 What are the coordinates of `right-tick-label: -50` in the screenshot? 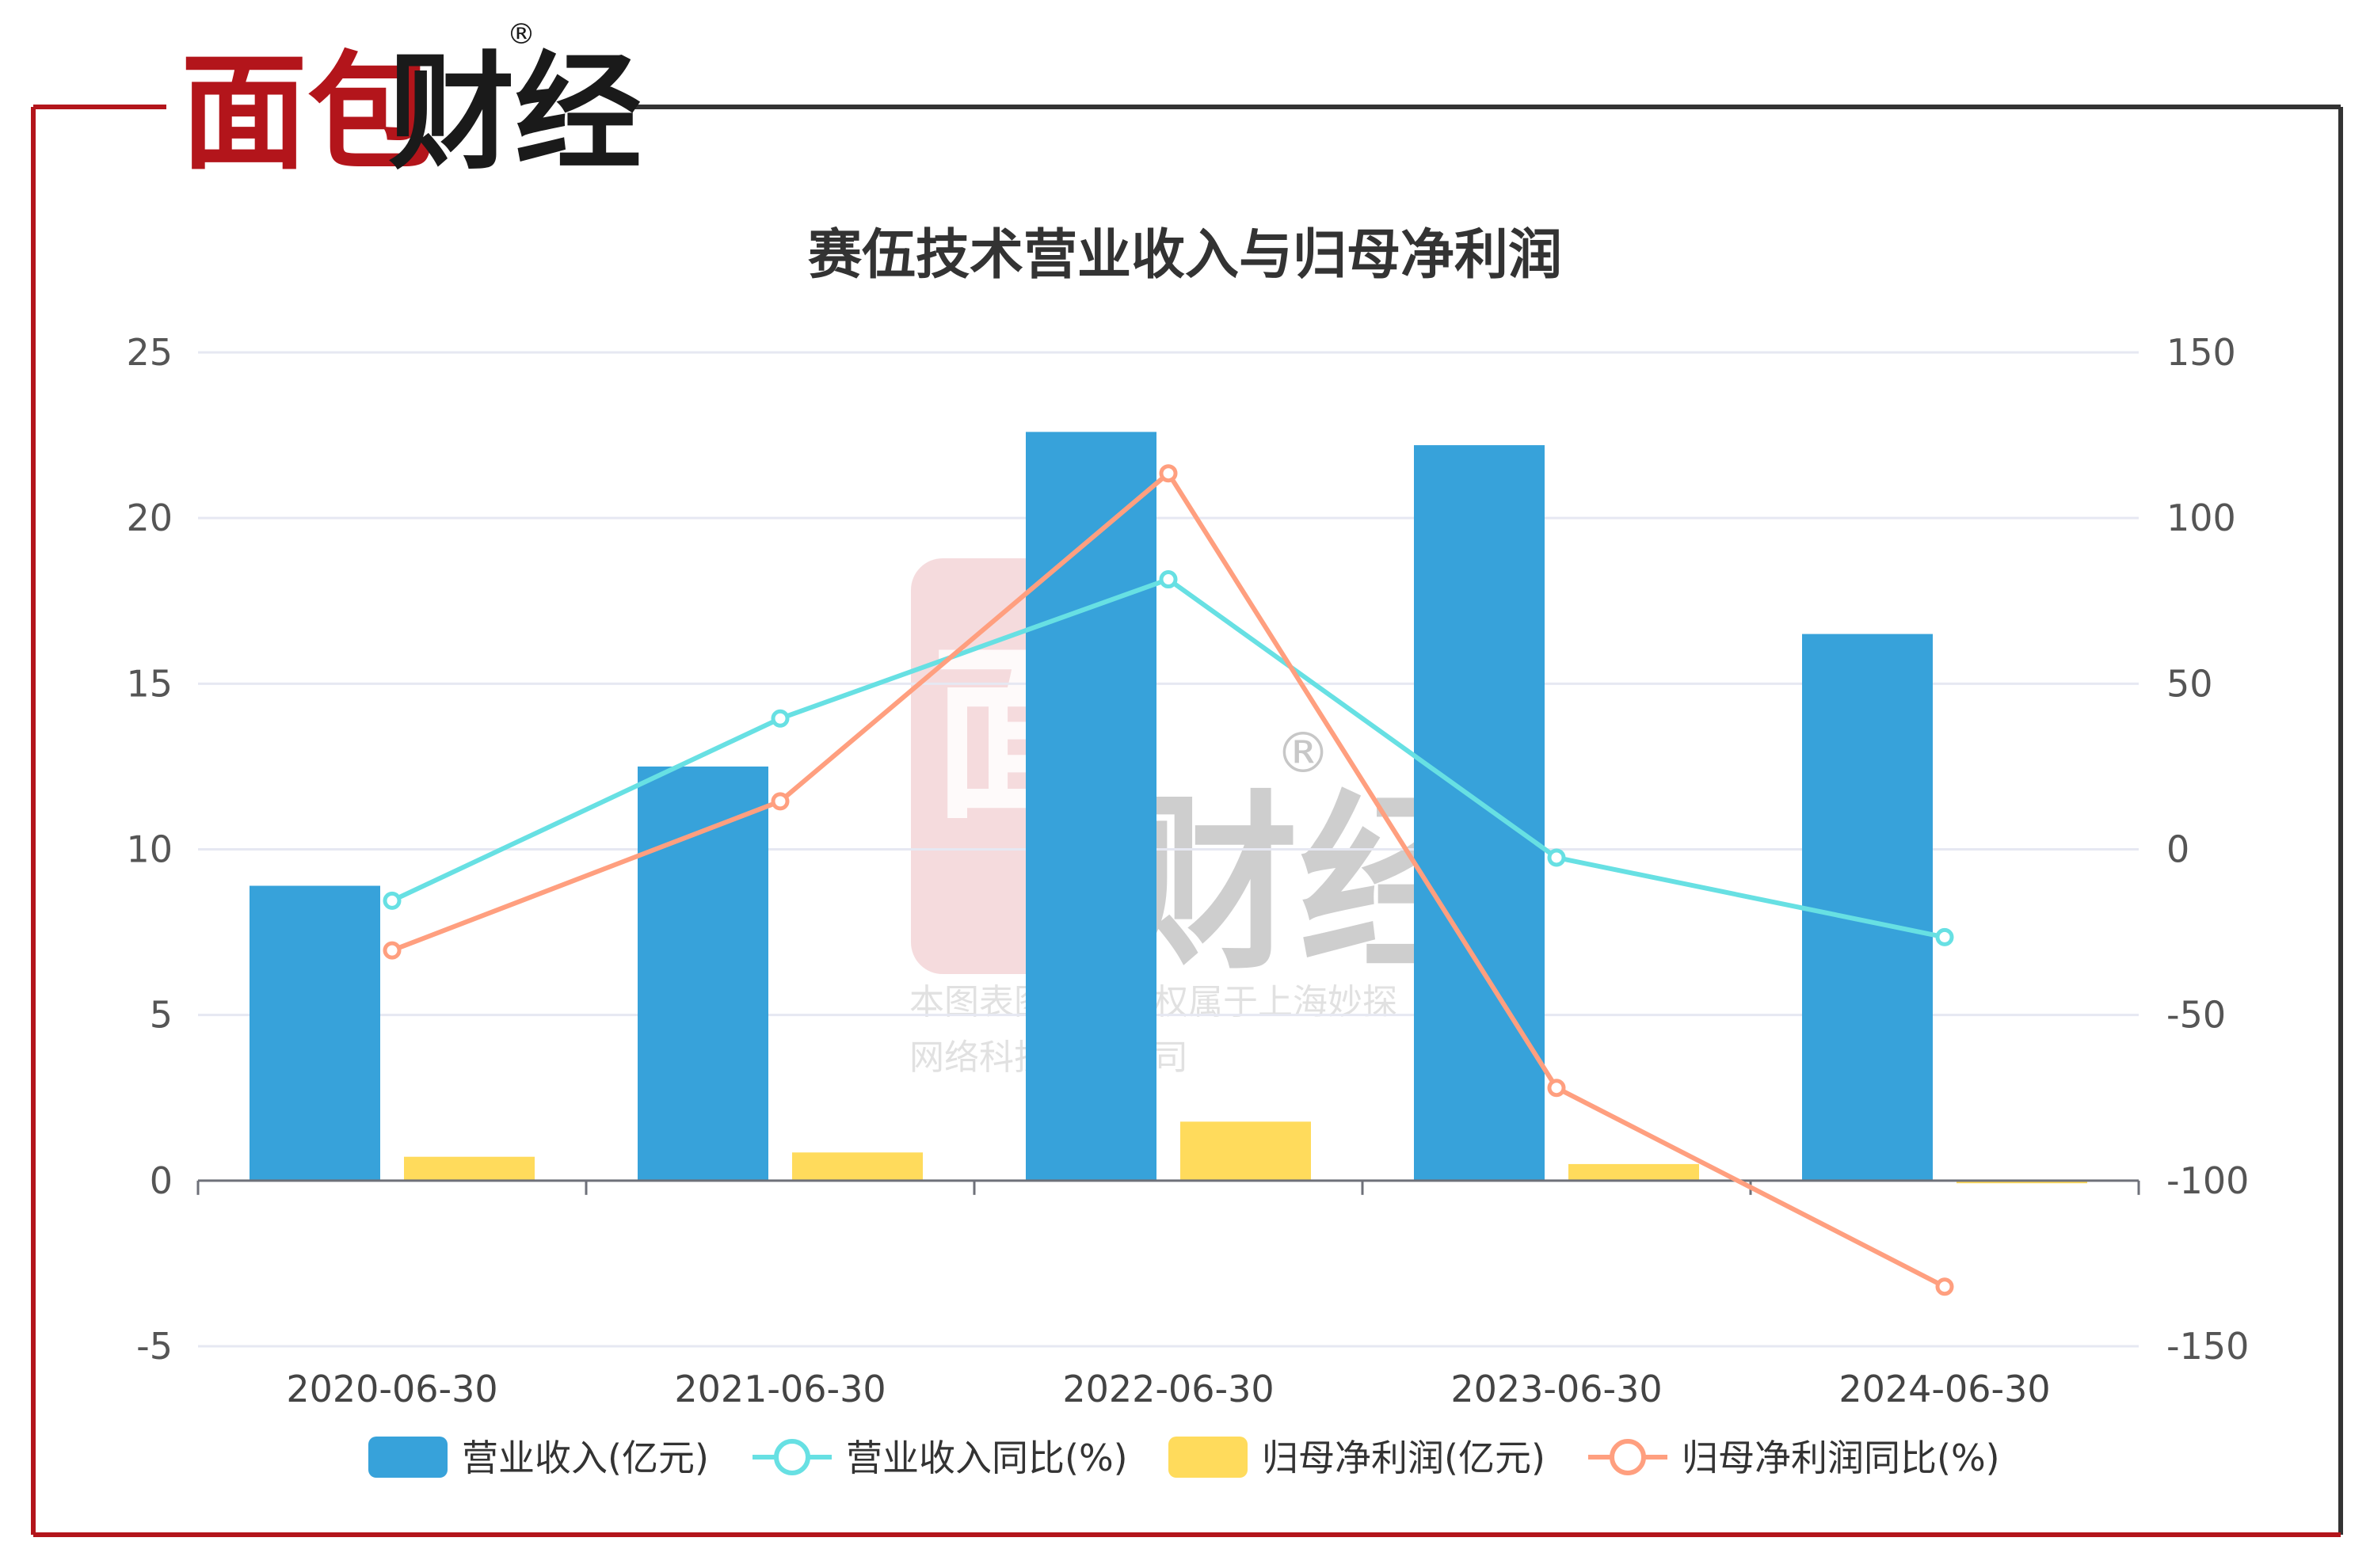 It's located at (2196, 1015).